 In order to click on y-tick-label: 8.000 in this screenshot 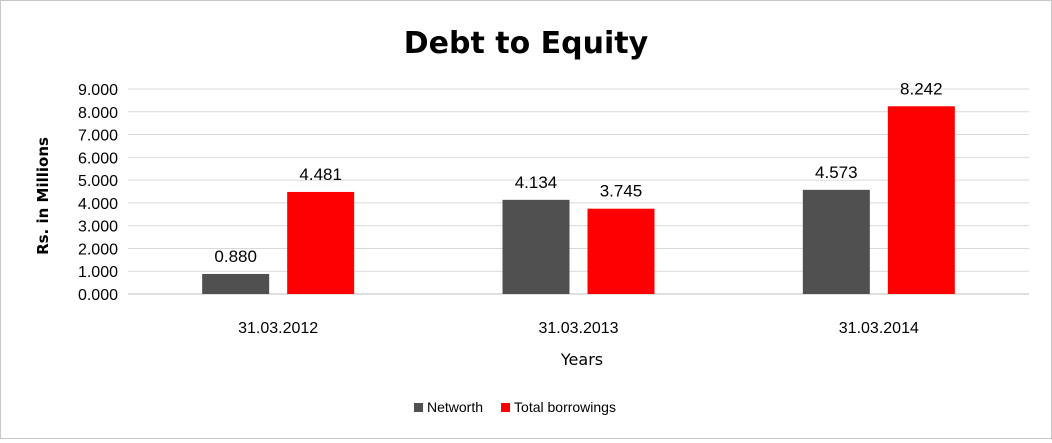, I will do `click(98, 113)`.